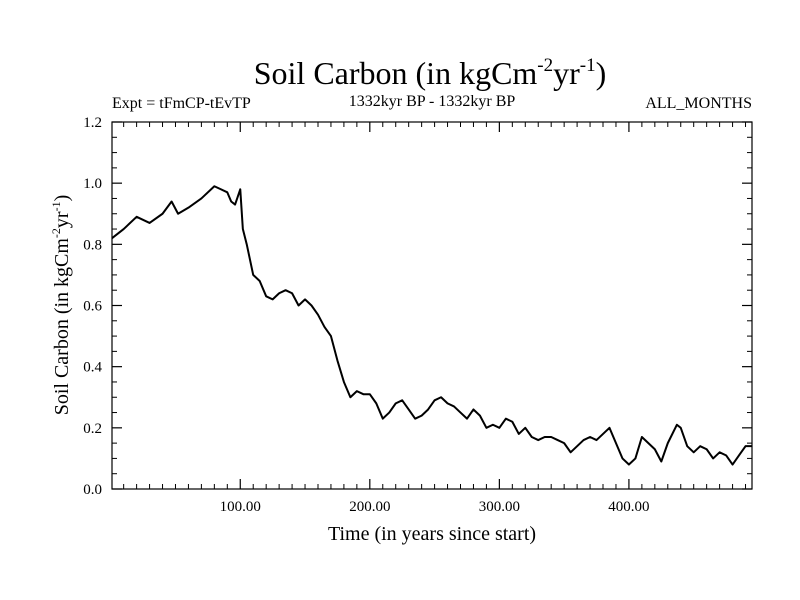 This screenshot has width=800, height=600. What do you see at coordinates (432, 534) in the screenshot?
I see `x-axis-label: Time (in years since start)` at bounding box center [432, 534].